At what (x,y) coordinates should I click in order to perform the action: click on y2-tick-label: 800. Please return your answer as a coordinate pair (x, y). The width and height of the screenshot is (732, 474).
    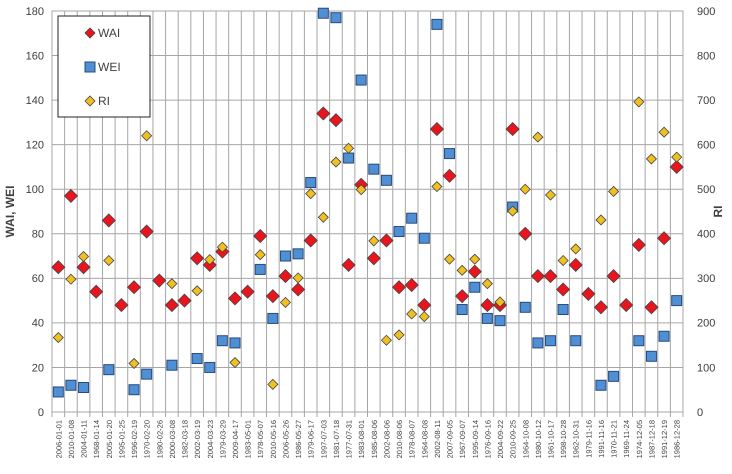
    Looking at the image, I should click on (706, 56).